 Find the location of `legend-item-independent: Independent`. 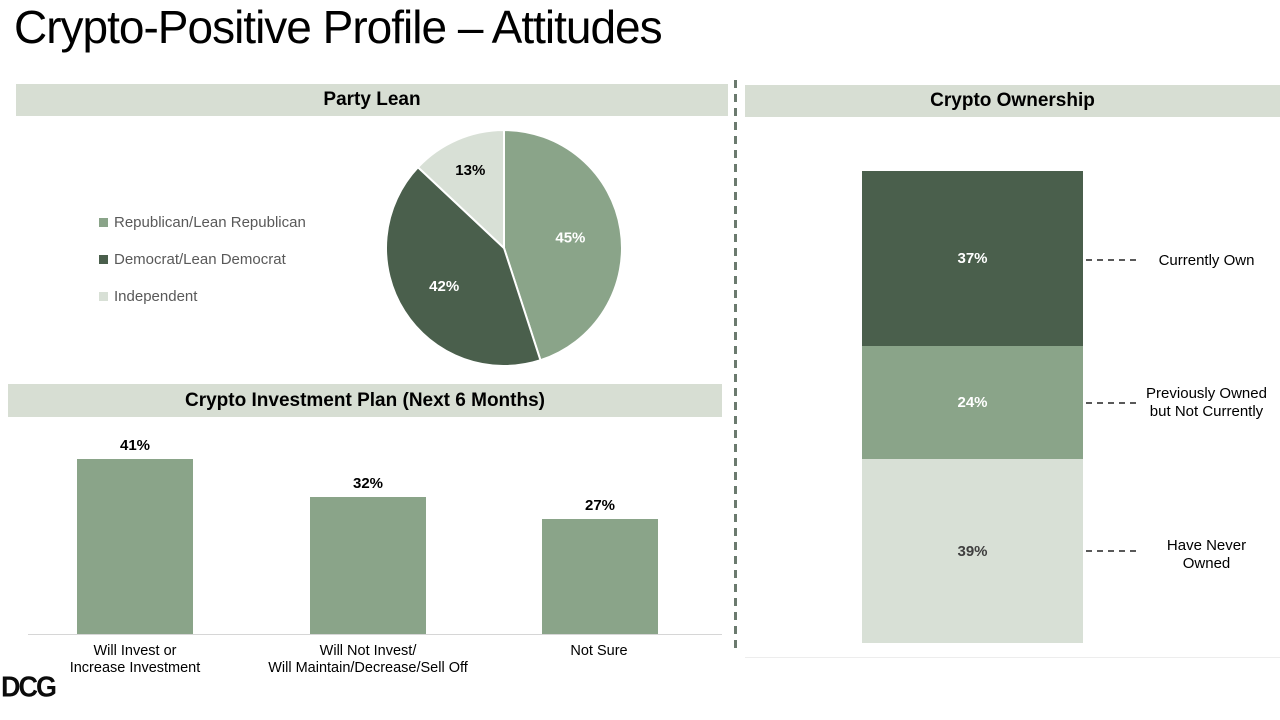

legend-item-independent: Independent is located at coordinates (202, 296).